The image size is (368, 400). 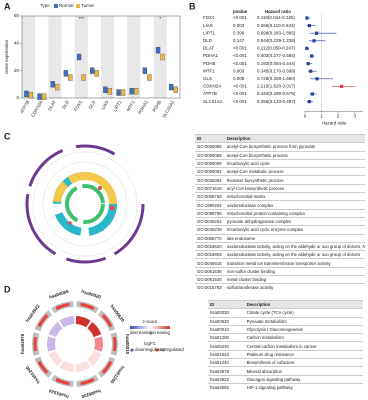 I want to click on table-row: GO:0006099 tricarboxylic acid cycle, so click(x=280, y=163).